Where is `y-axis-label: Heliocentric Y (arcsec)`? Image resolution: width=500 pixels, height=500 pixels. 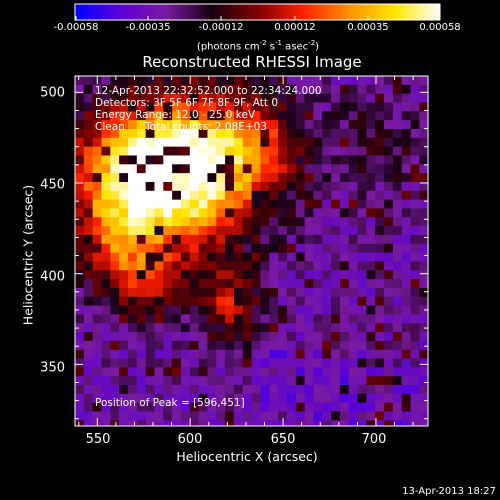 y-axis-label: Heliocentric Y (arcsec) is located at coordinates (28, 255).